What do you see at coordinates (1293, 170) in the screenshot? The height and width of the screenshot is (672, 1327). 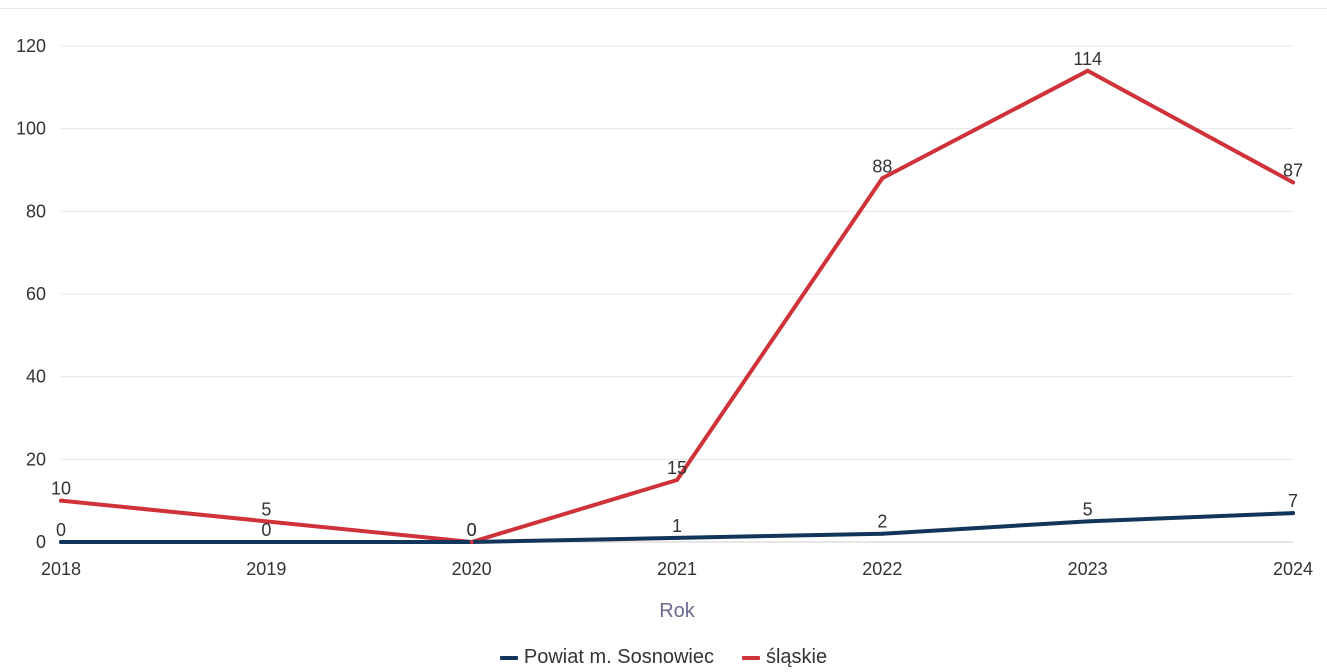 I see `data-label: 87` at bounding box center [1293, 170].